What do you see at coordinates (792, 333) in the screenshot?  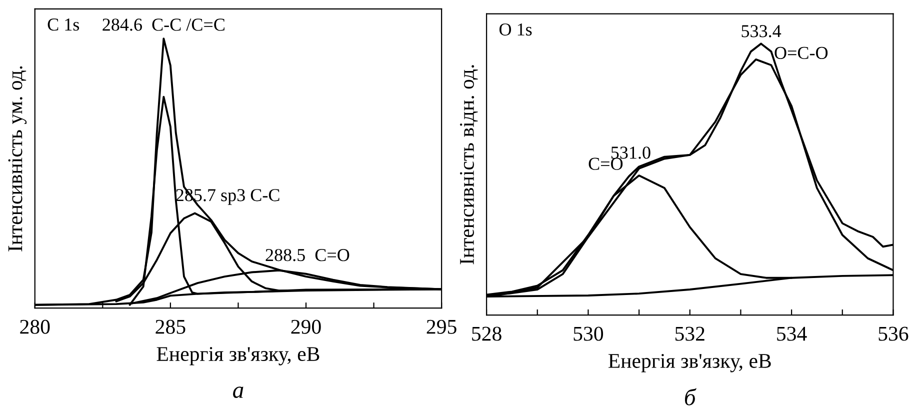 I see `x-tick-label: 534` at bounding box center [792, 333].